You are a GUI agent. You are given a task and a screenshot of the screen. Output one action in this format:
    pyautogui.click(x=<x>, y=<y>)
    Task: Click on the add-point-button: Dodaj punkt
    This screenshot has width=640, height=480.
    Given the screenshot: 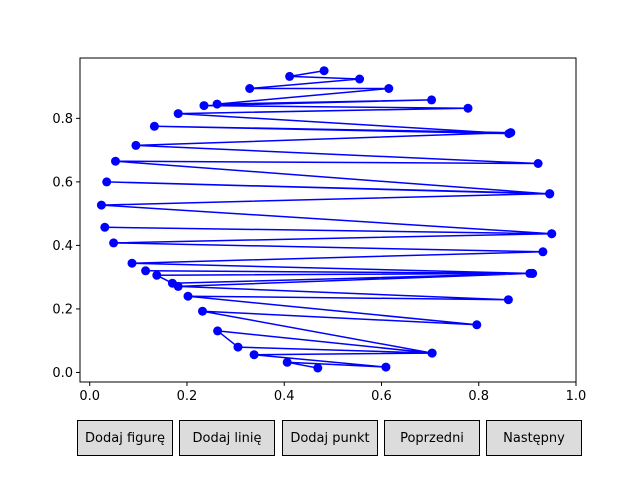 What is the action you would take?
    pyautogui.click(x=330, y=438)
    